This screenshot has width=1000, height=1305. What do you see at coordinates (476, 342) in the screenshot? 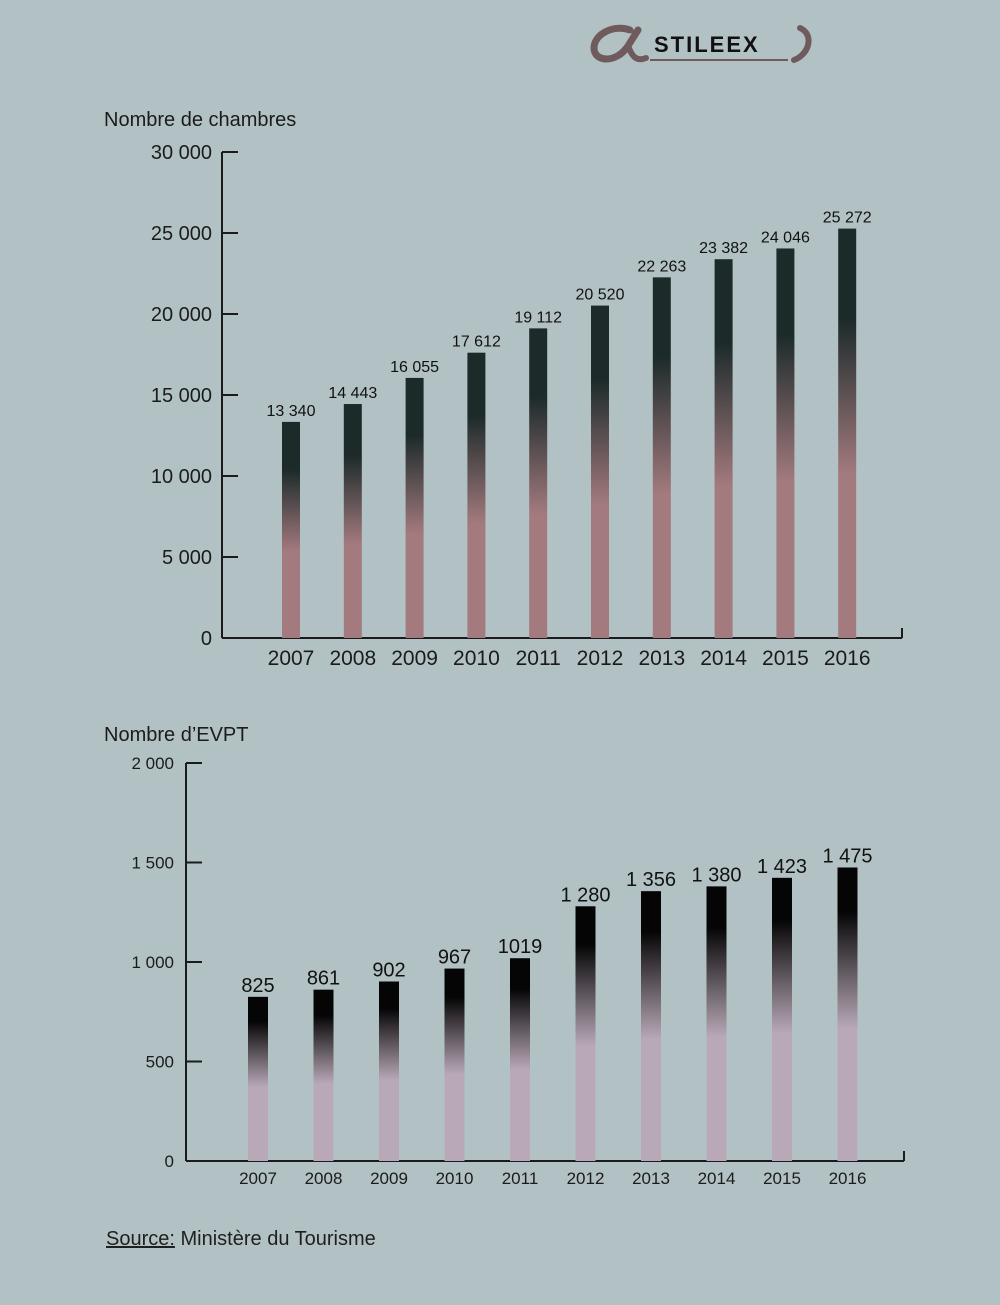
I see `value-label-2010: 17 612` at bounding box center [476, 342].